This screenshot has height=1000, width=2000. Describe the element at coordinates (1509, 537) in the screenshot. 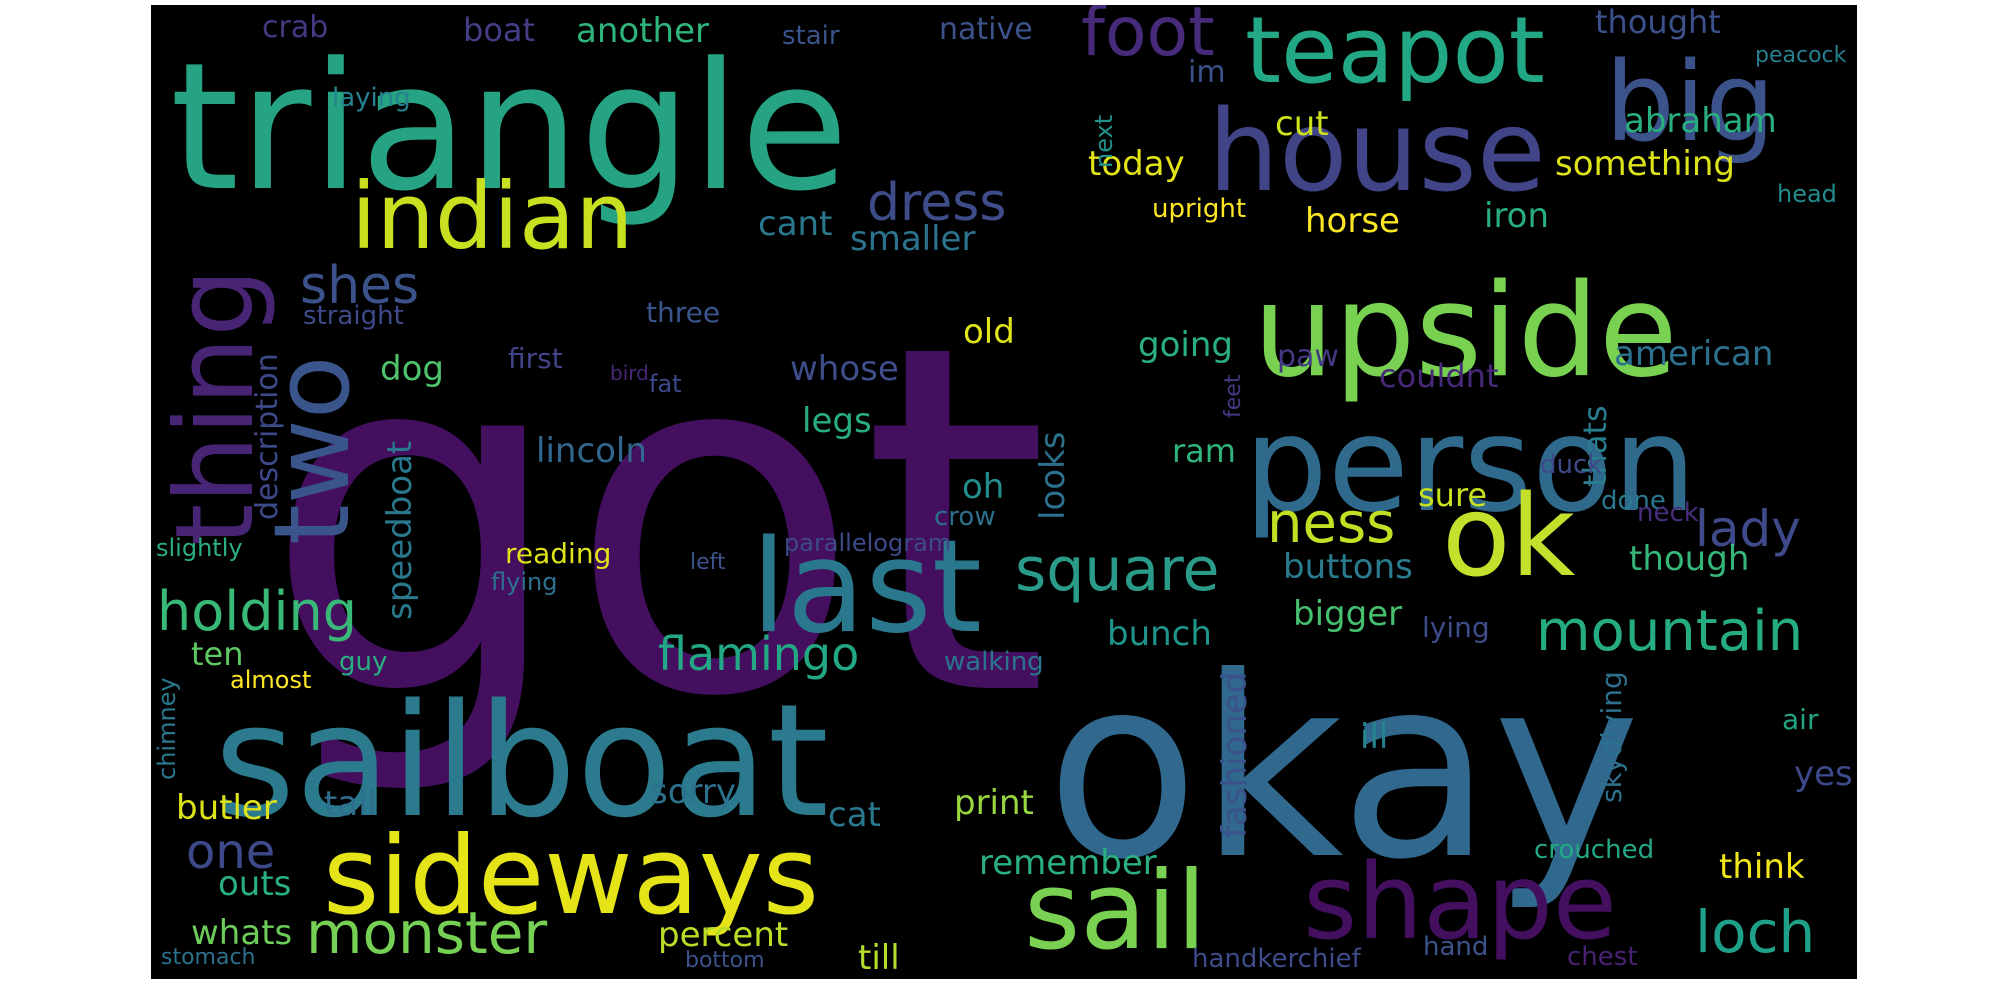

I see `word-ok: ok` at that location.